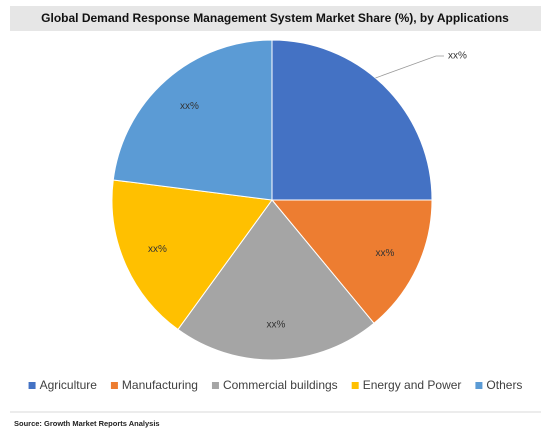 The width and height of the screenshot is (551, 432). I want to click on legend-label: Manufacturing, so click(160, 385).